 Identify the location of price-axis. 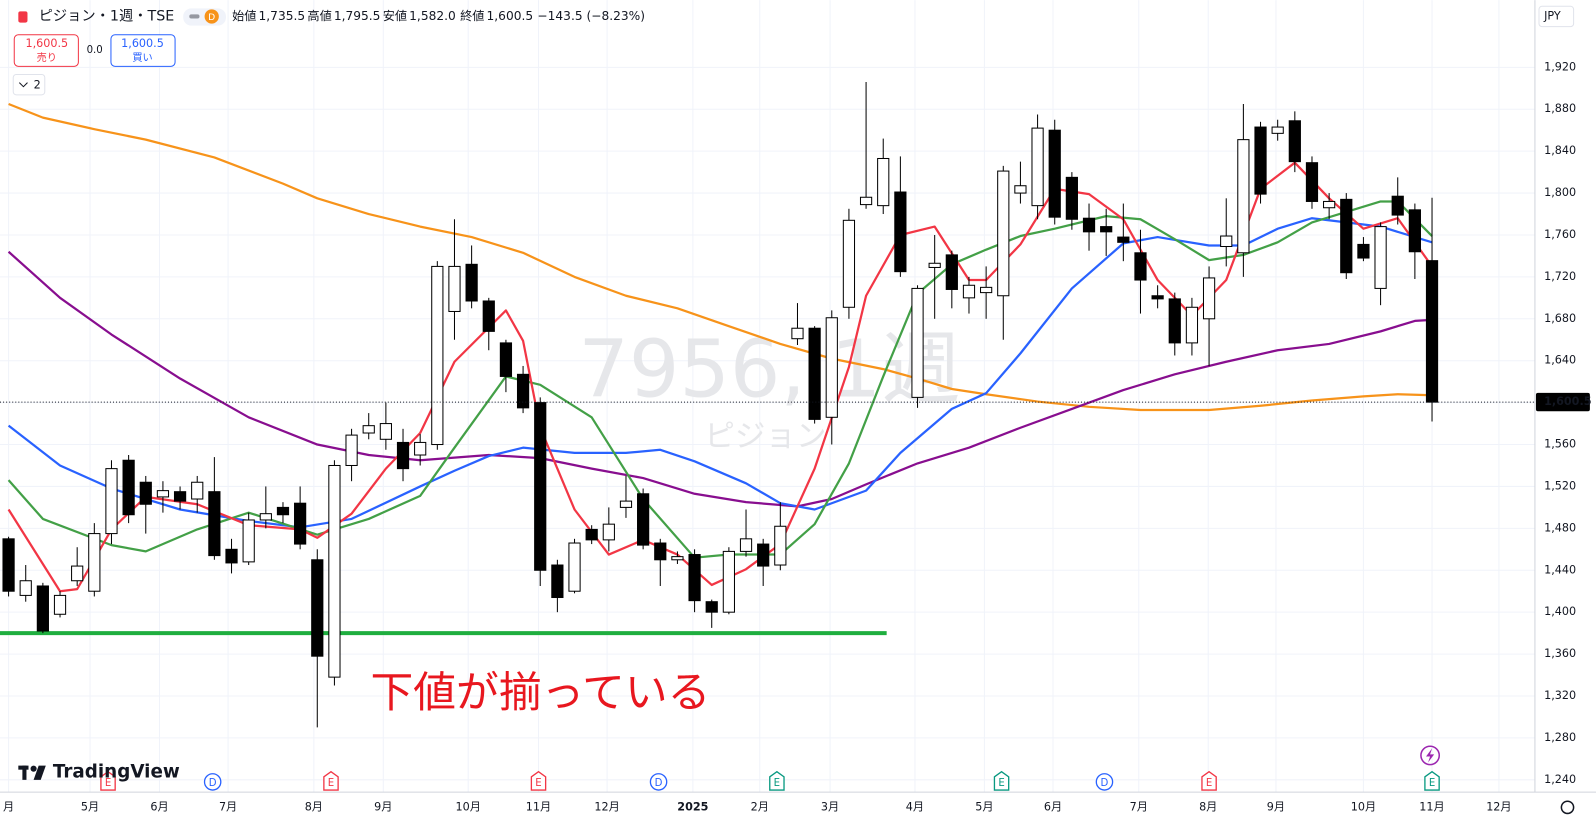
(1565, 417).